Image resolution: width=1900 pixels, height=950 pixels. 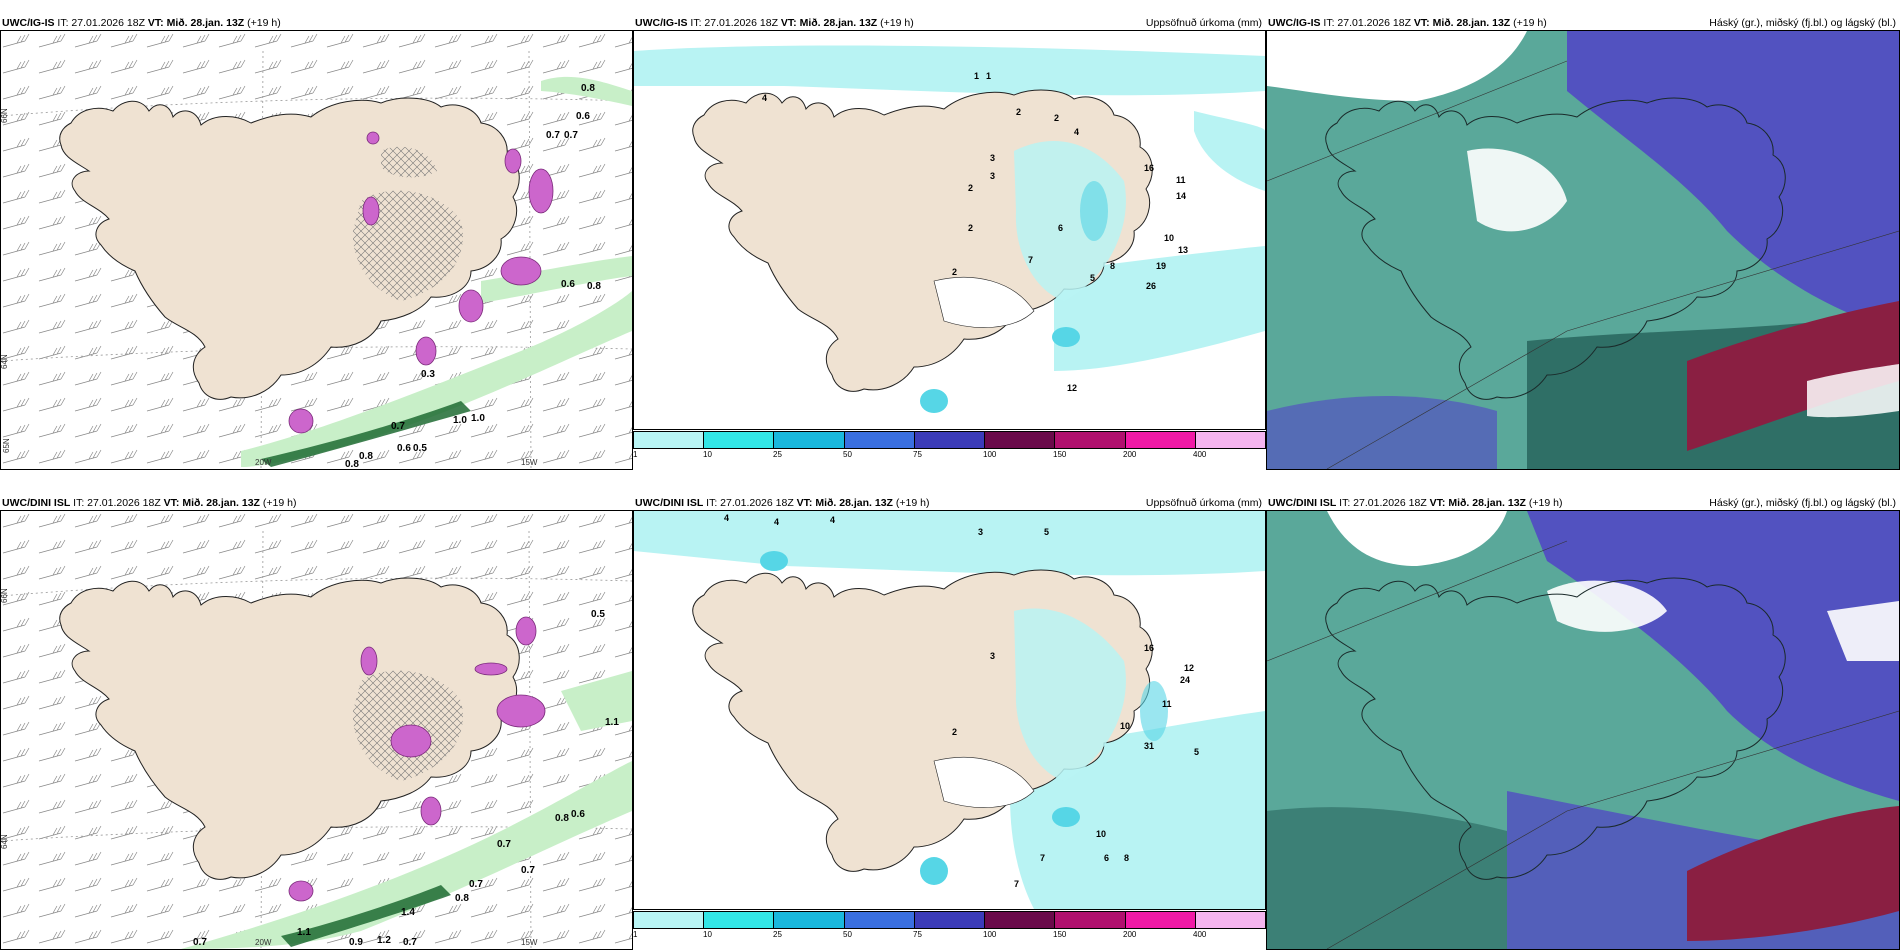 What do you see at coordinates (1181, 196) in the screenshot?
I see `value-label: 14` at bounding box center [1181, 196].